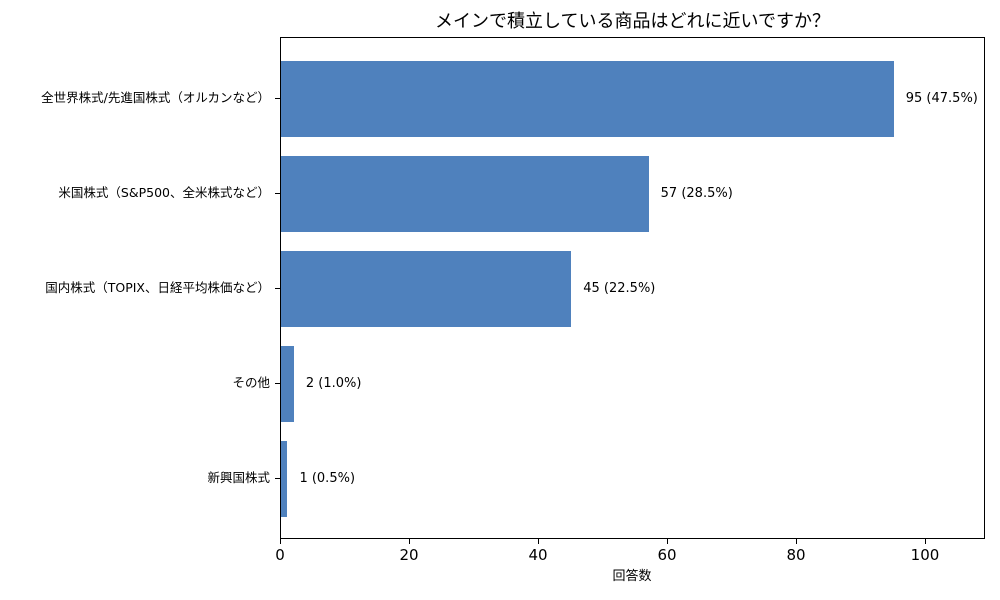 The height and width of the screenshot is (600, 1000). I want to click on bar-value-label: 57 (28.5%), so click(696, 193).